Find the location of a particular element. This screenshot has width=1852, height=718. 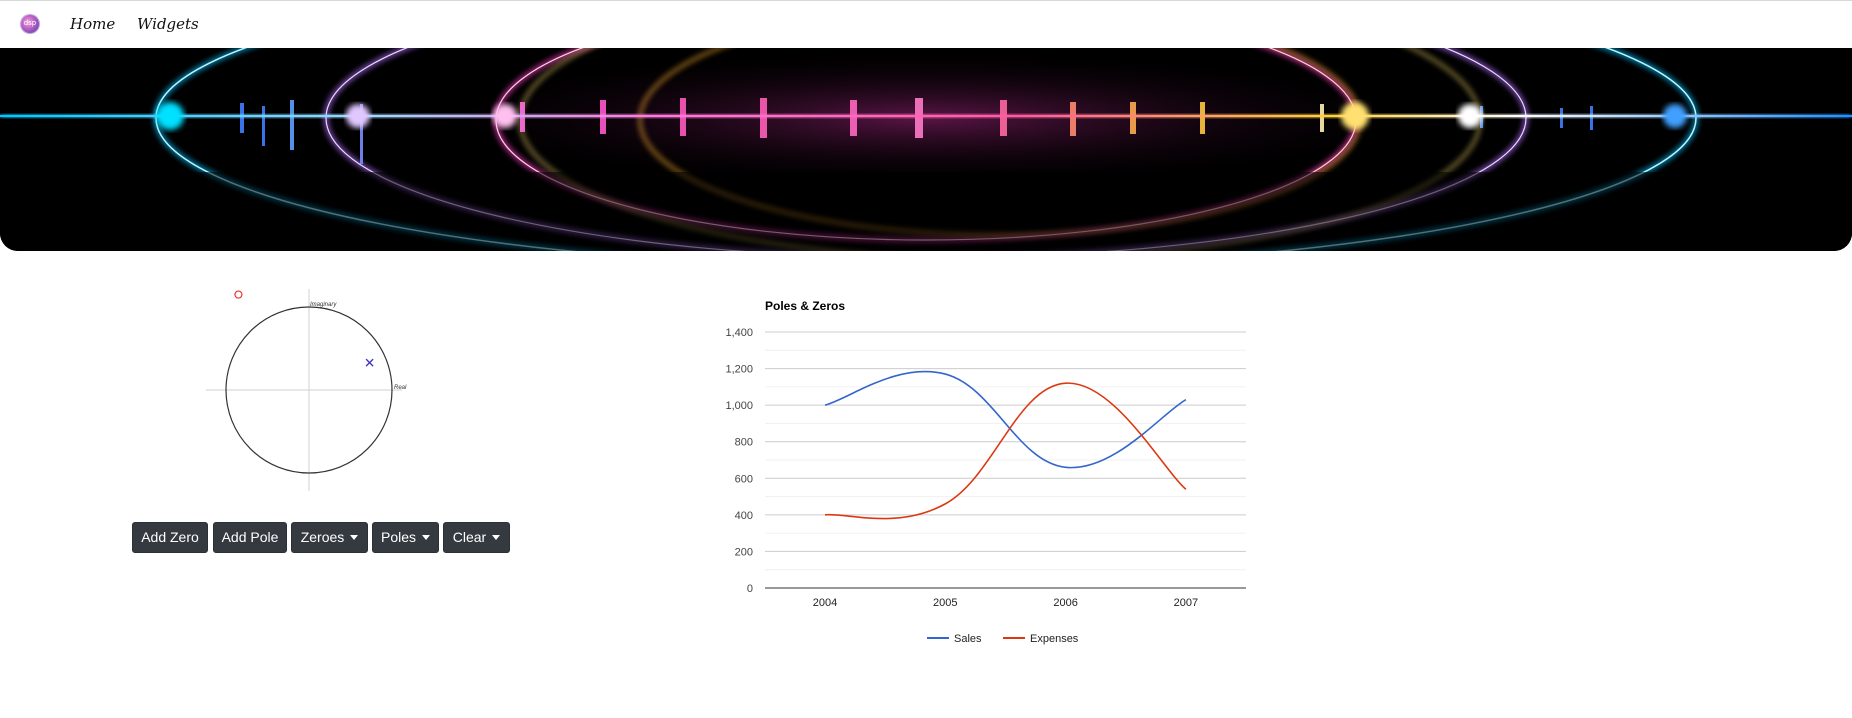

series-line-sales is located at coordinates (1005, 419).